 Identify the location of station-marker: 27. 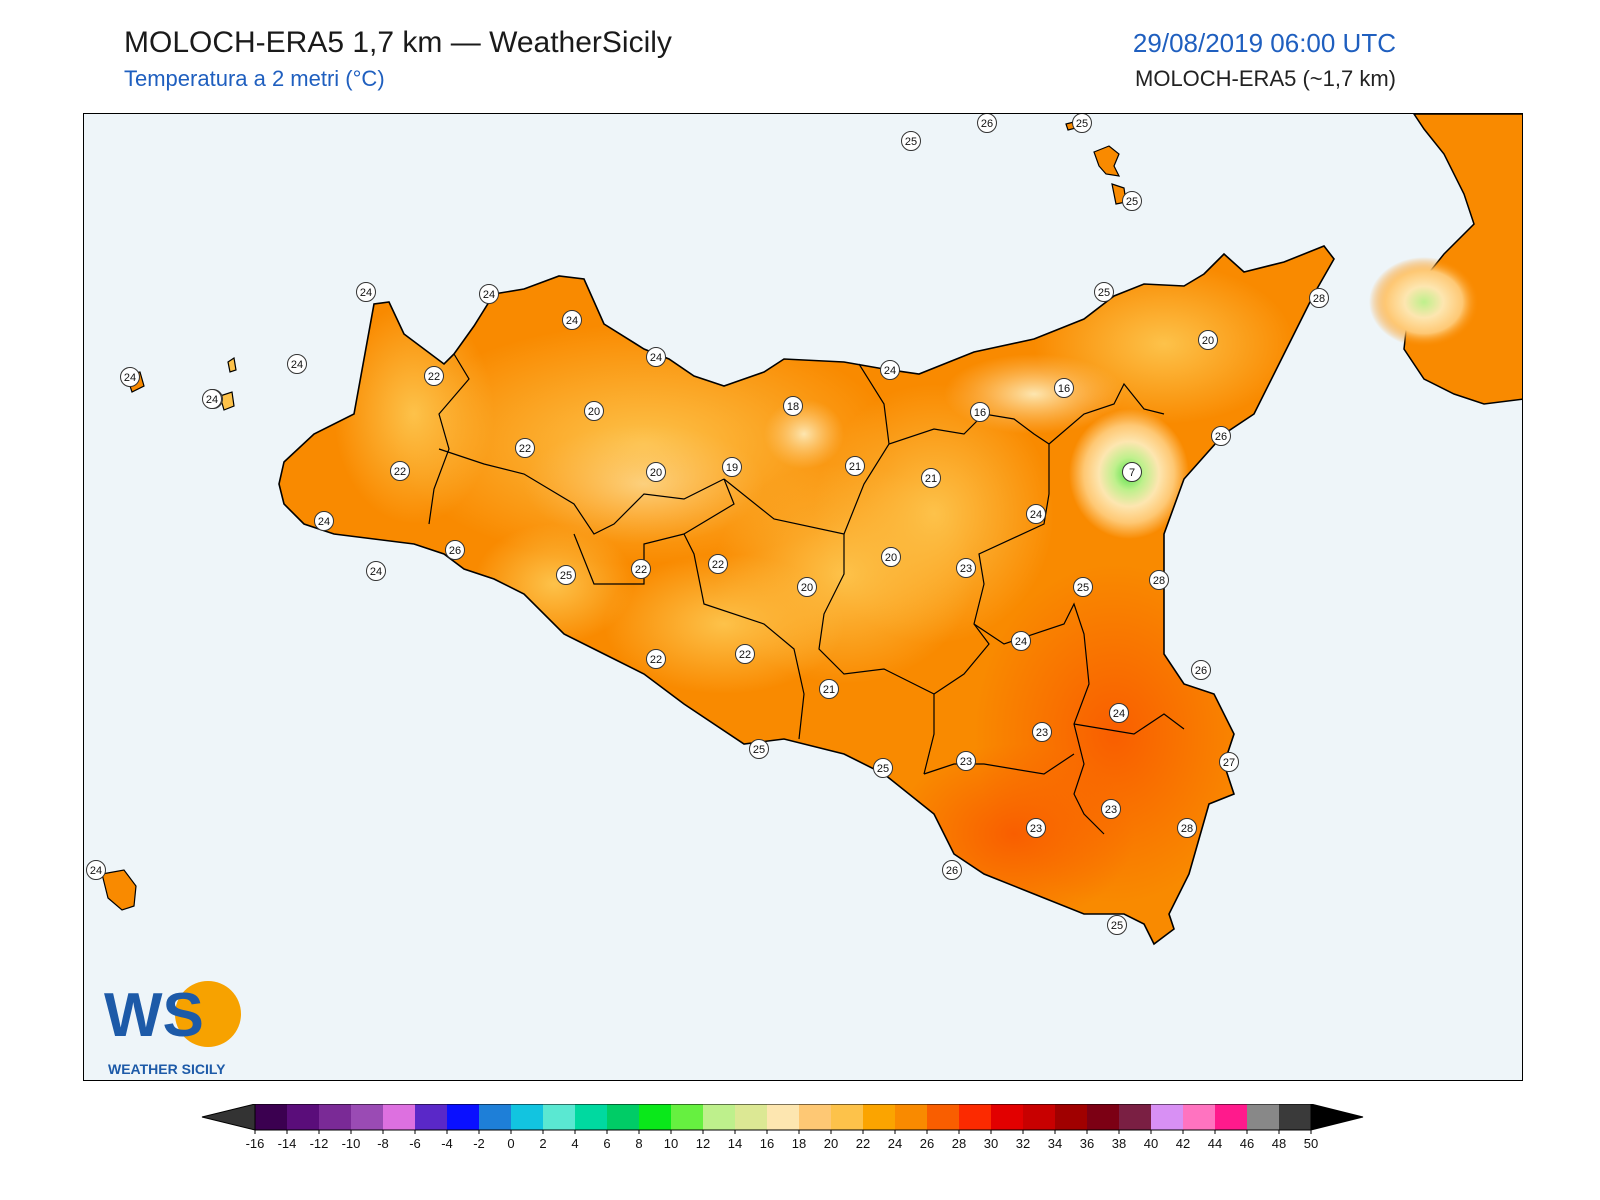
(1229, 762).